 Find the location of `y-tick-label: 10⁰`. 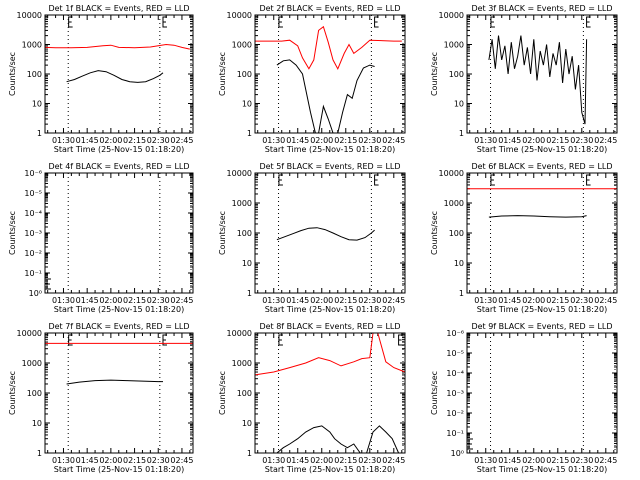

y-tick-label: 10⁰ is located at coordinates (35, 293).